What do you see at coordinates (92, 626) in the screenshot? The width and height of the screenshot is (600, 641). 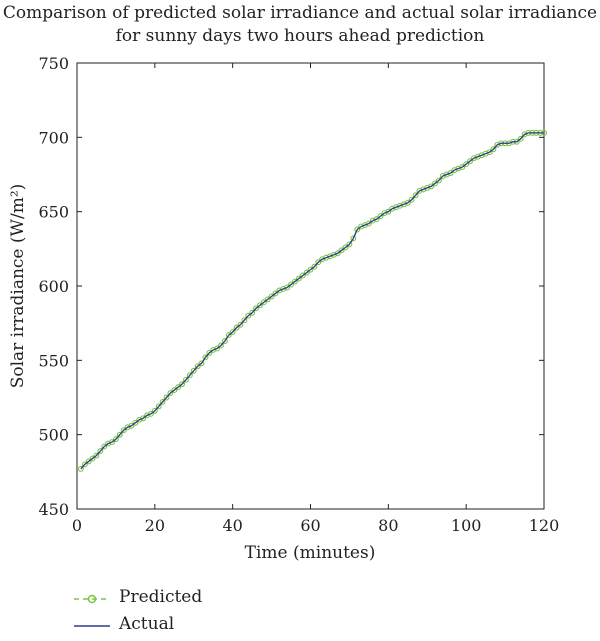 I see `legend-swatch-actual` at bounding box center [92, 626].